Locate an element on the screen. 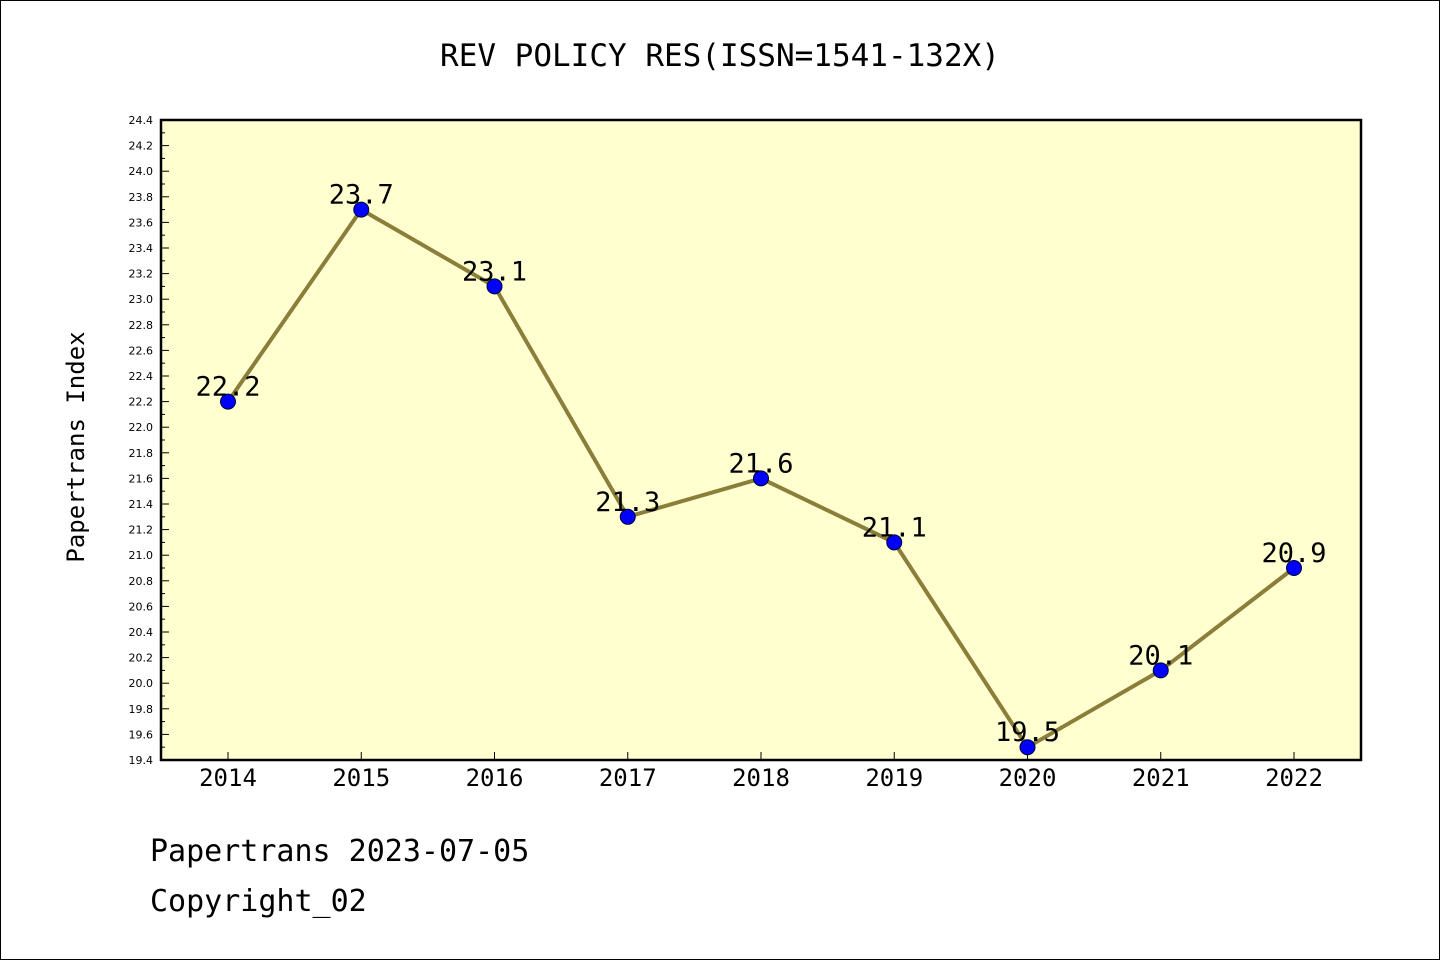  footer-copyright: Copyright_02 is located at coordinates (258, 901).